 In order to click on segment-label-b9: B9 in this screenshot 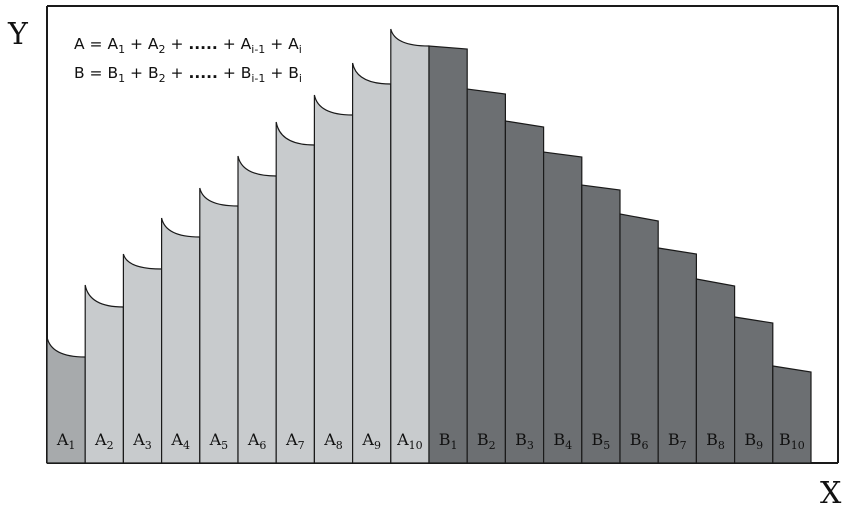, I will do `click(753, 441)`.